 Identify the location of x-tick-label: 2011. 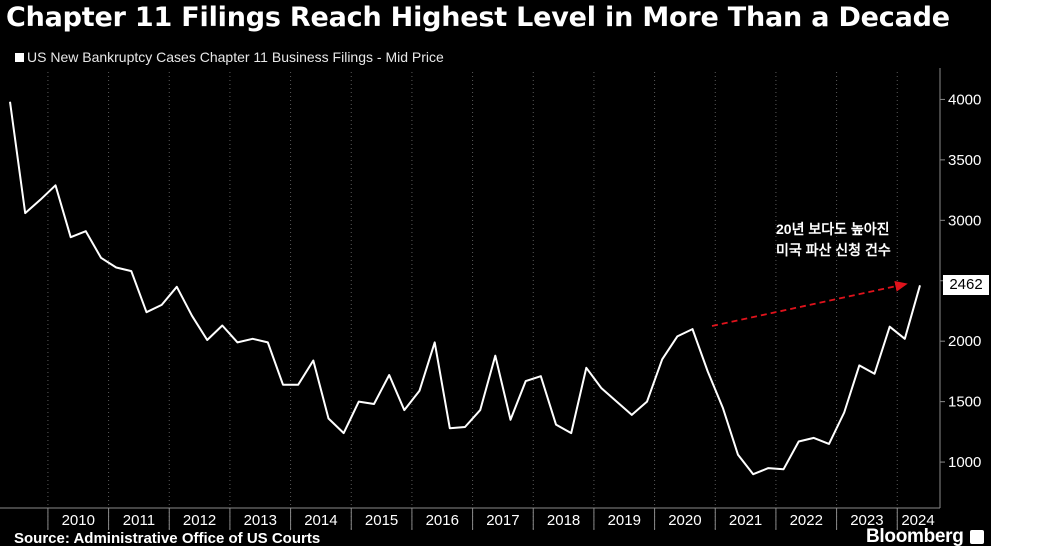
(139, 520).